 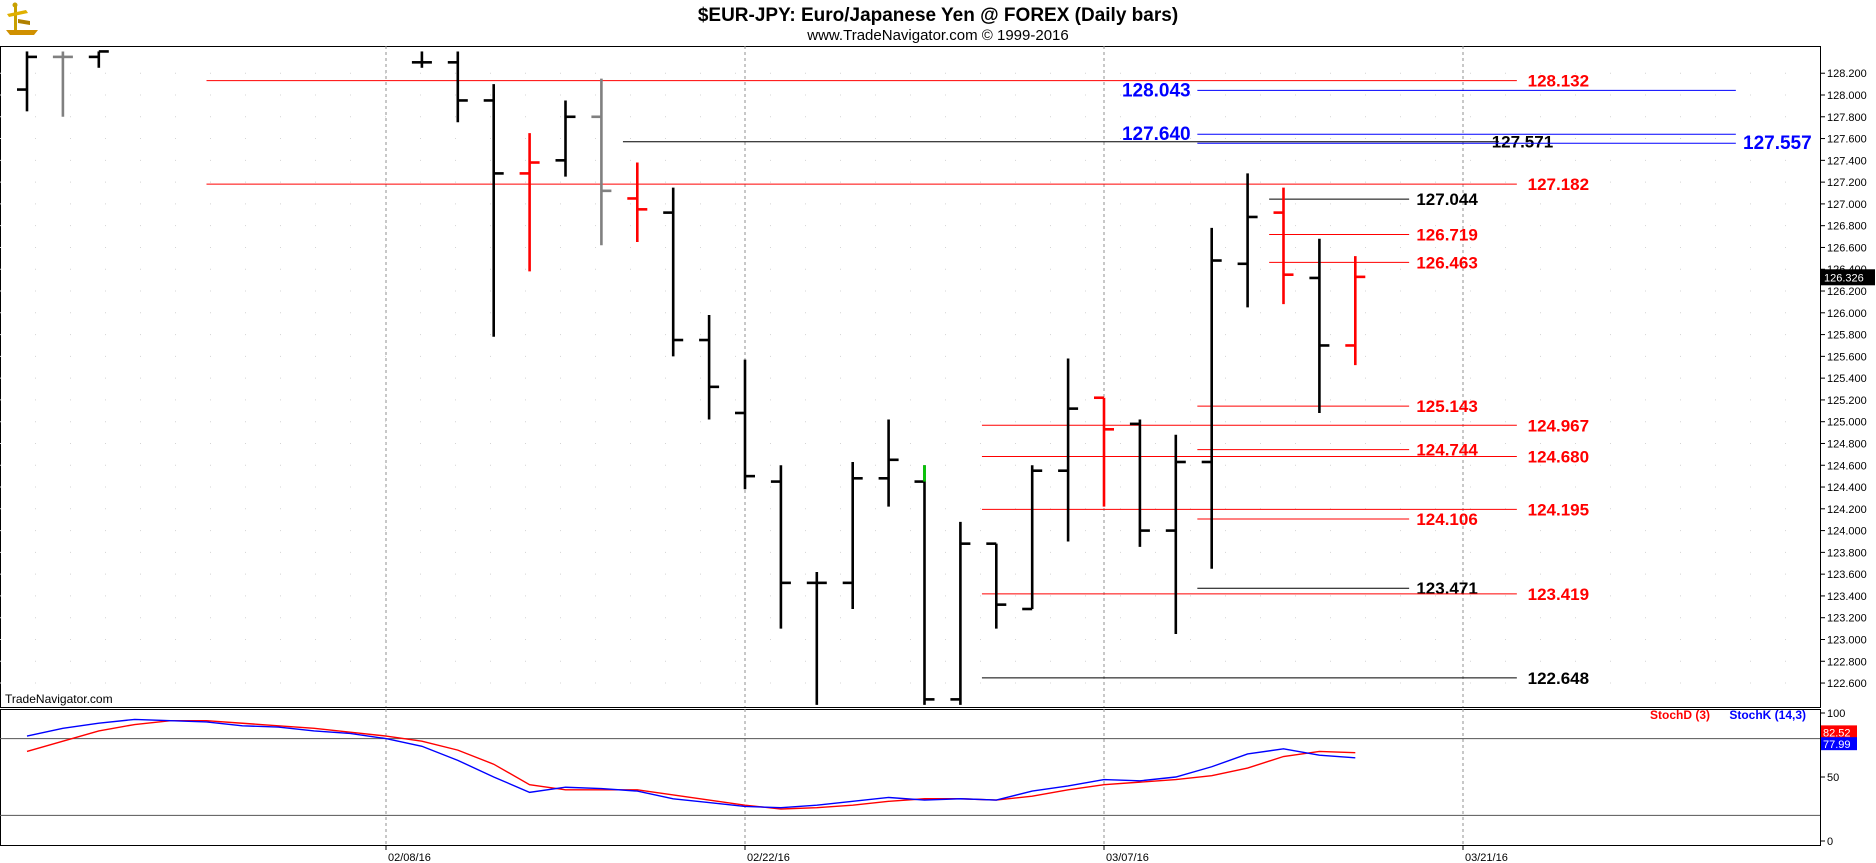 I want to click on y-tick-label: 125.400, so click(x=1847, y=379).